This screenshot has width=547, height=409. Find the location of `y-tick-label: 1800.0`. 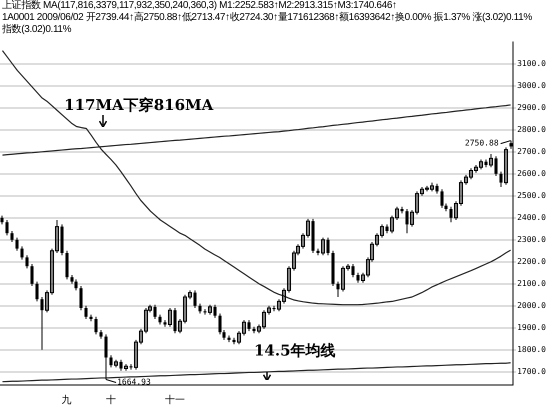

y-tick-label: 1800.0 is located at coordinates (531, 349).